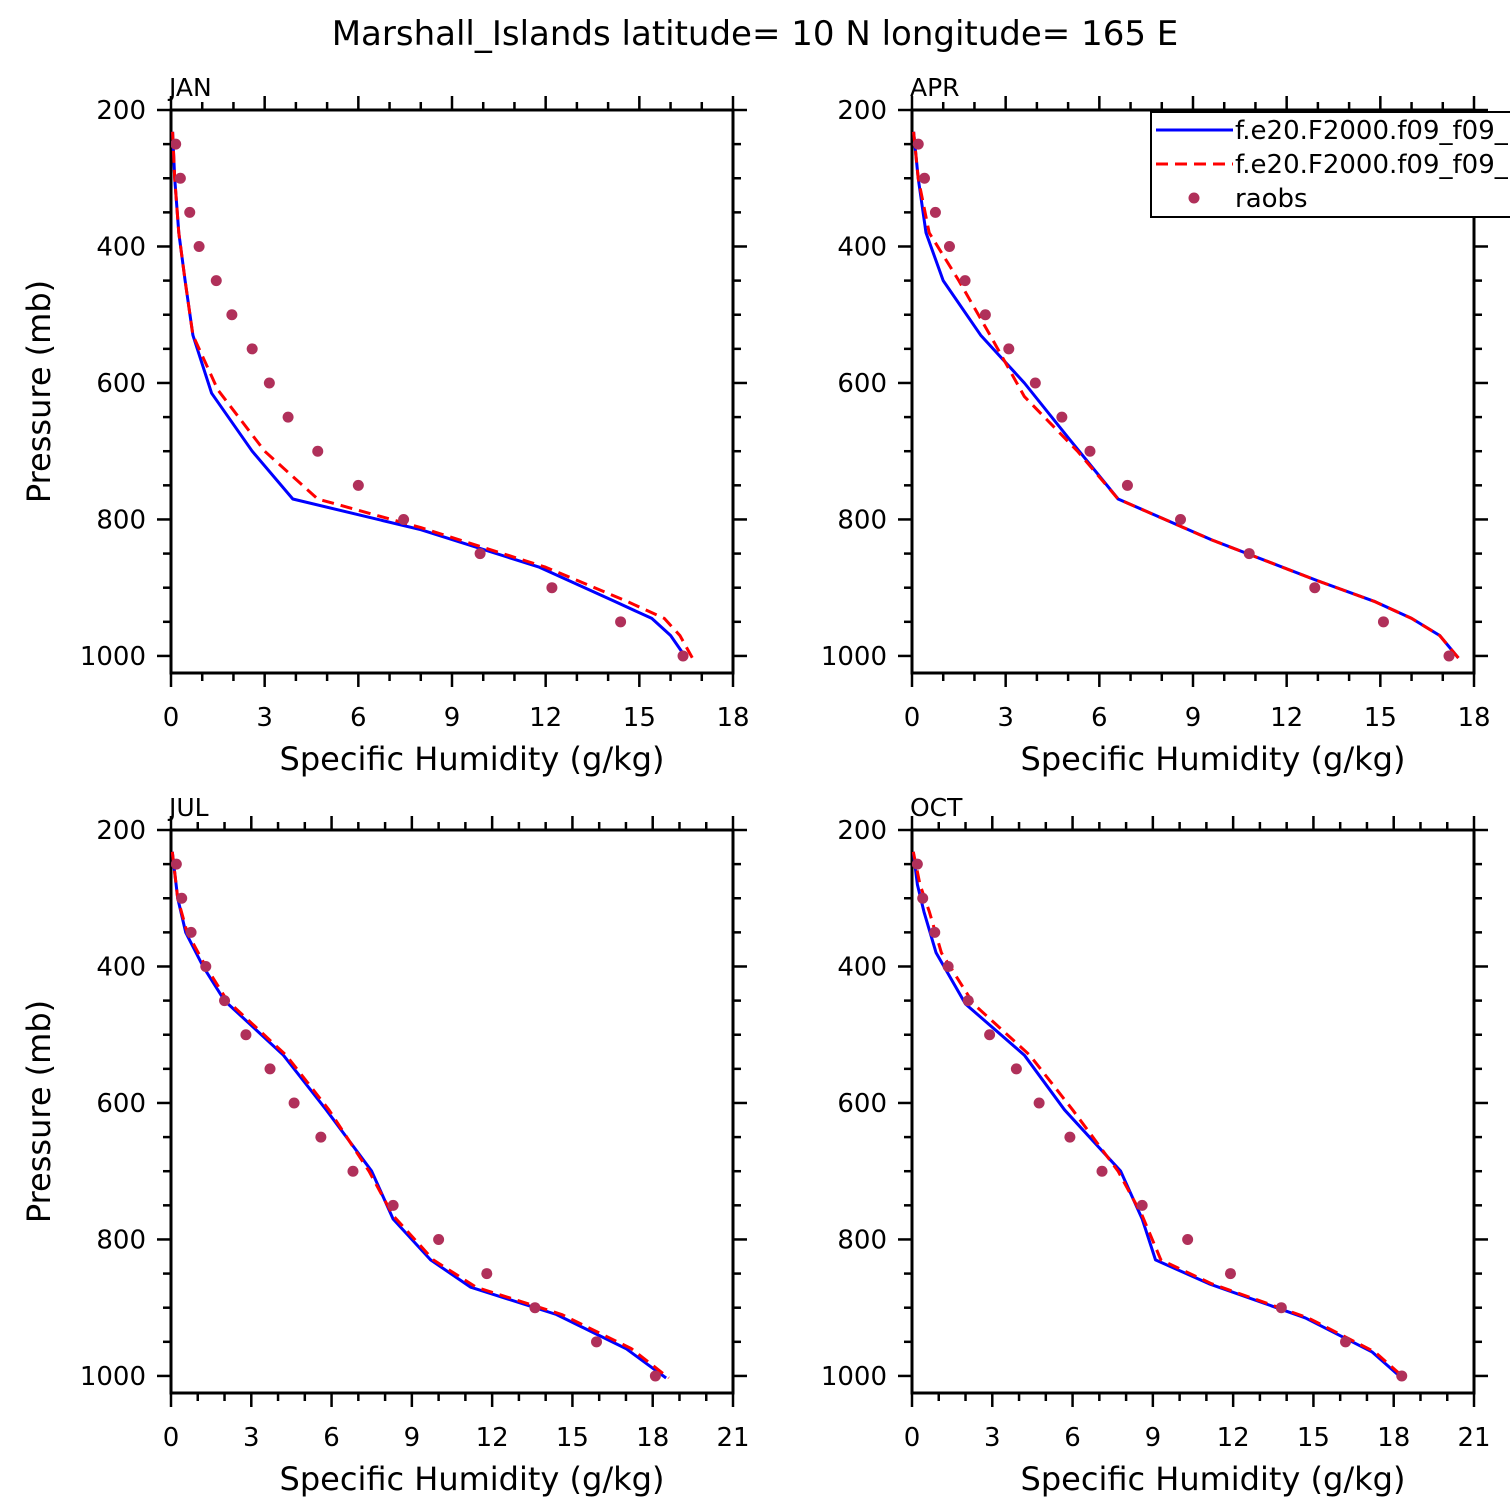 The image size is (1510, 1510). What do you see at coordinates (1271, 199) in the screenshot?
I see `legend-label: raobs` at bounding box center [1271, 199].